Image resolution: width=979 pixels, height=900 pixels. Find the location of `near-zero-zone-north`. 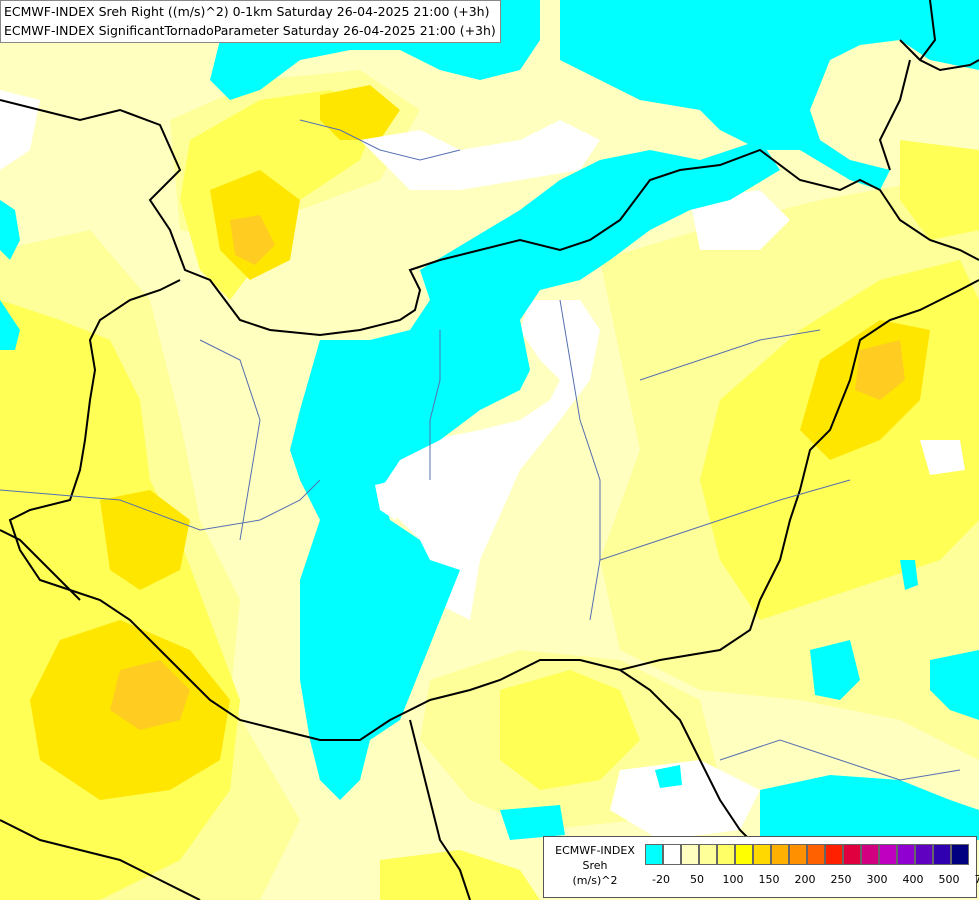

near-zero-zone-north is located at coordinates (480, 155).